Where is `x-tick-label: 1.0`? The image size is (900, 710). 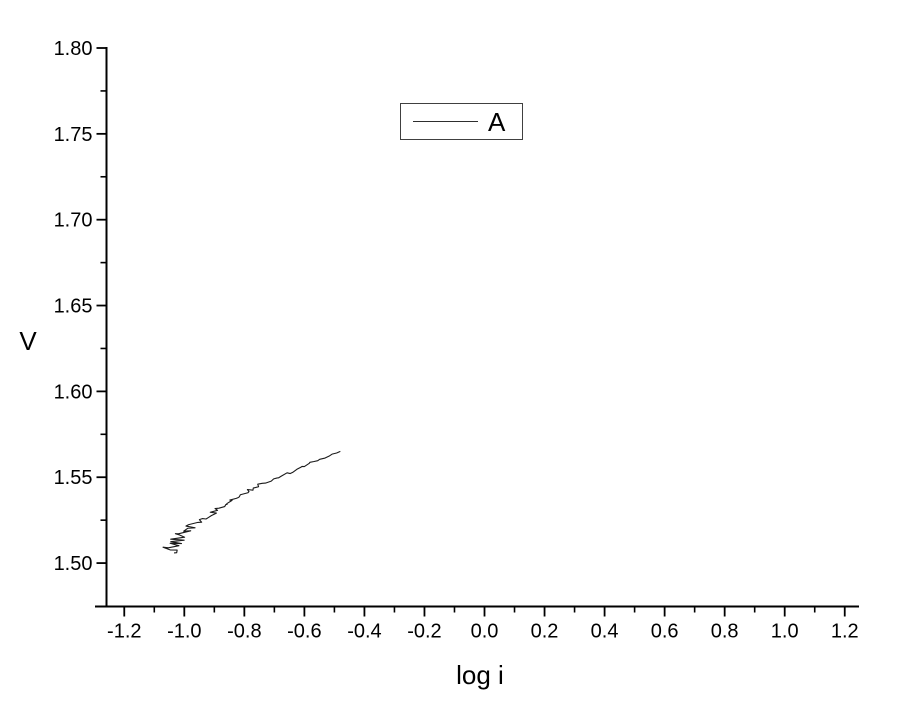
x-tick-label: 1.0 is located at coordinates (785, 632).